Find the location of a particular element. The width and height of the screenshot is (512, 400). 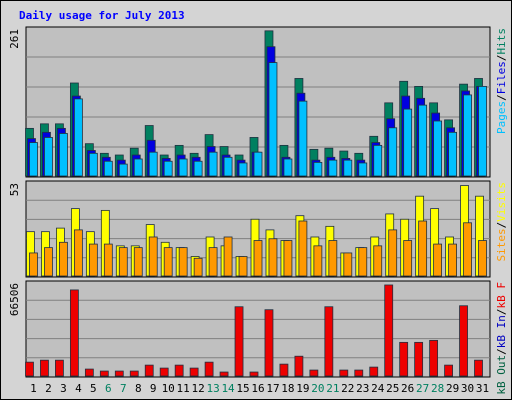

x-tick-label: 5 is located at coordinates (93, 388).